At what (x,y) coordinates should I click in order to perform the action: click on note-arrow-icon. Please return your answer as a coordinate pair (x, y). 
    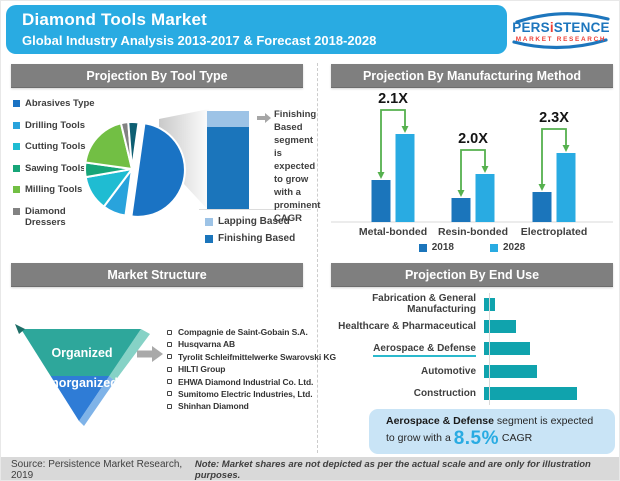
    Looking at the image, I should click on (264, 118).